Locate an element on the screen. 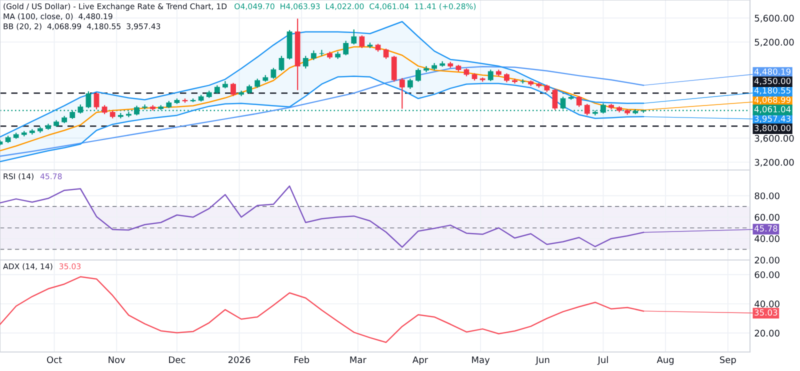 Image resolution: width=800 pixels, height=371 pixels. x-tick-label: May is located at coordinates (481, 360).